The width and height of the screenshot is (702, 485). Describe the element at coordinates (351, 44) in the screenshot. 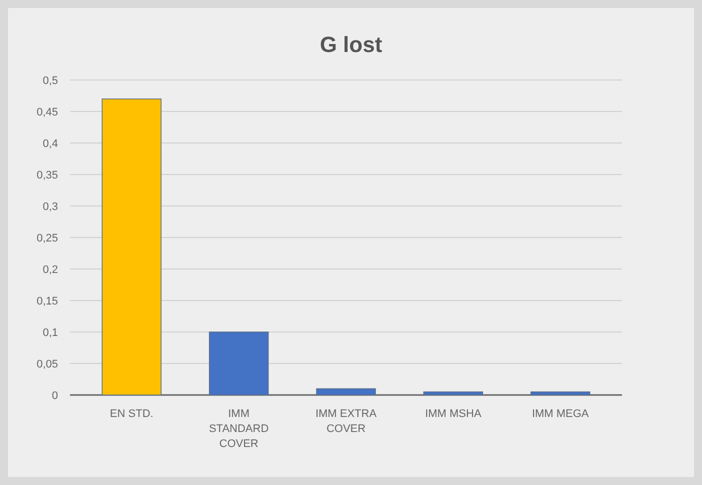

I see `chart-title: G lost` at that location.